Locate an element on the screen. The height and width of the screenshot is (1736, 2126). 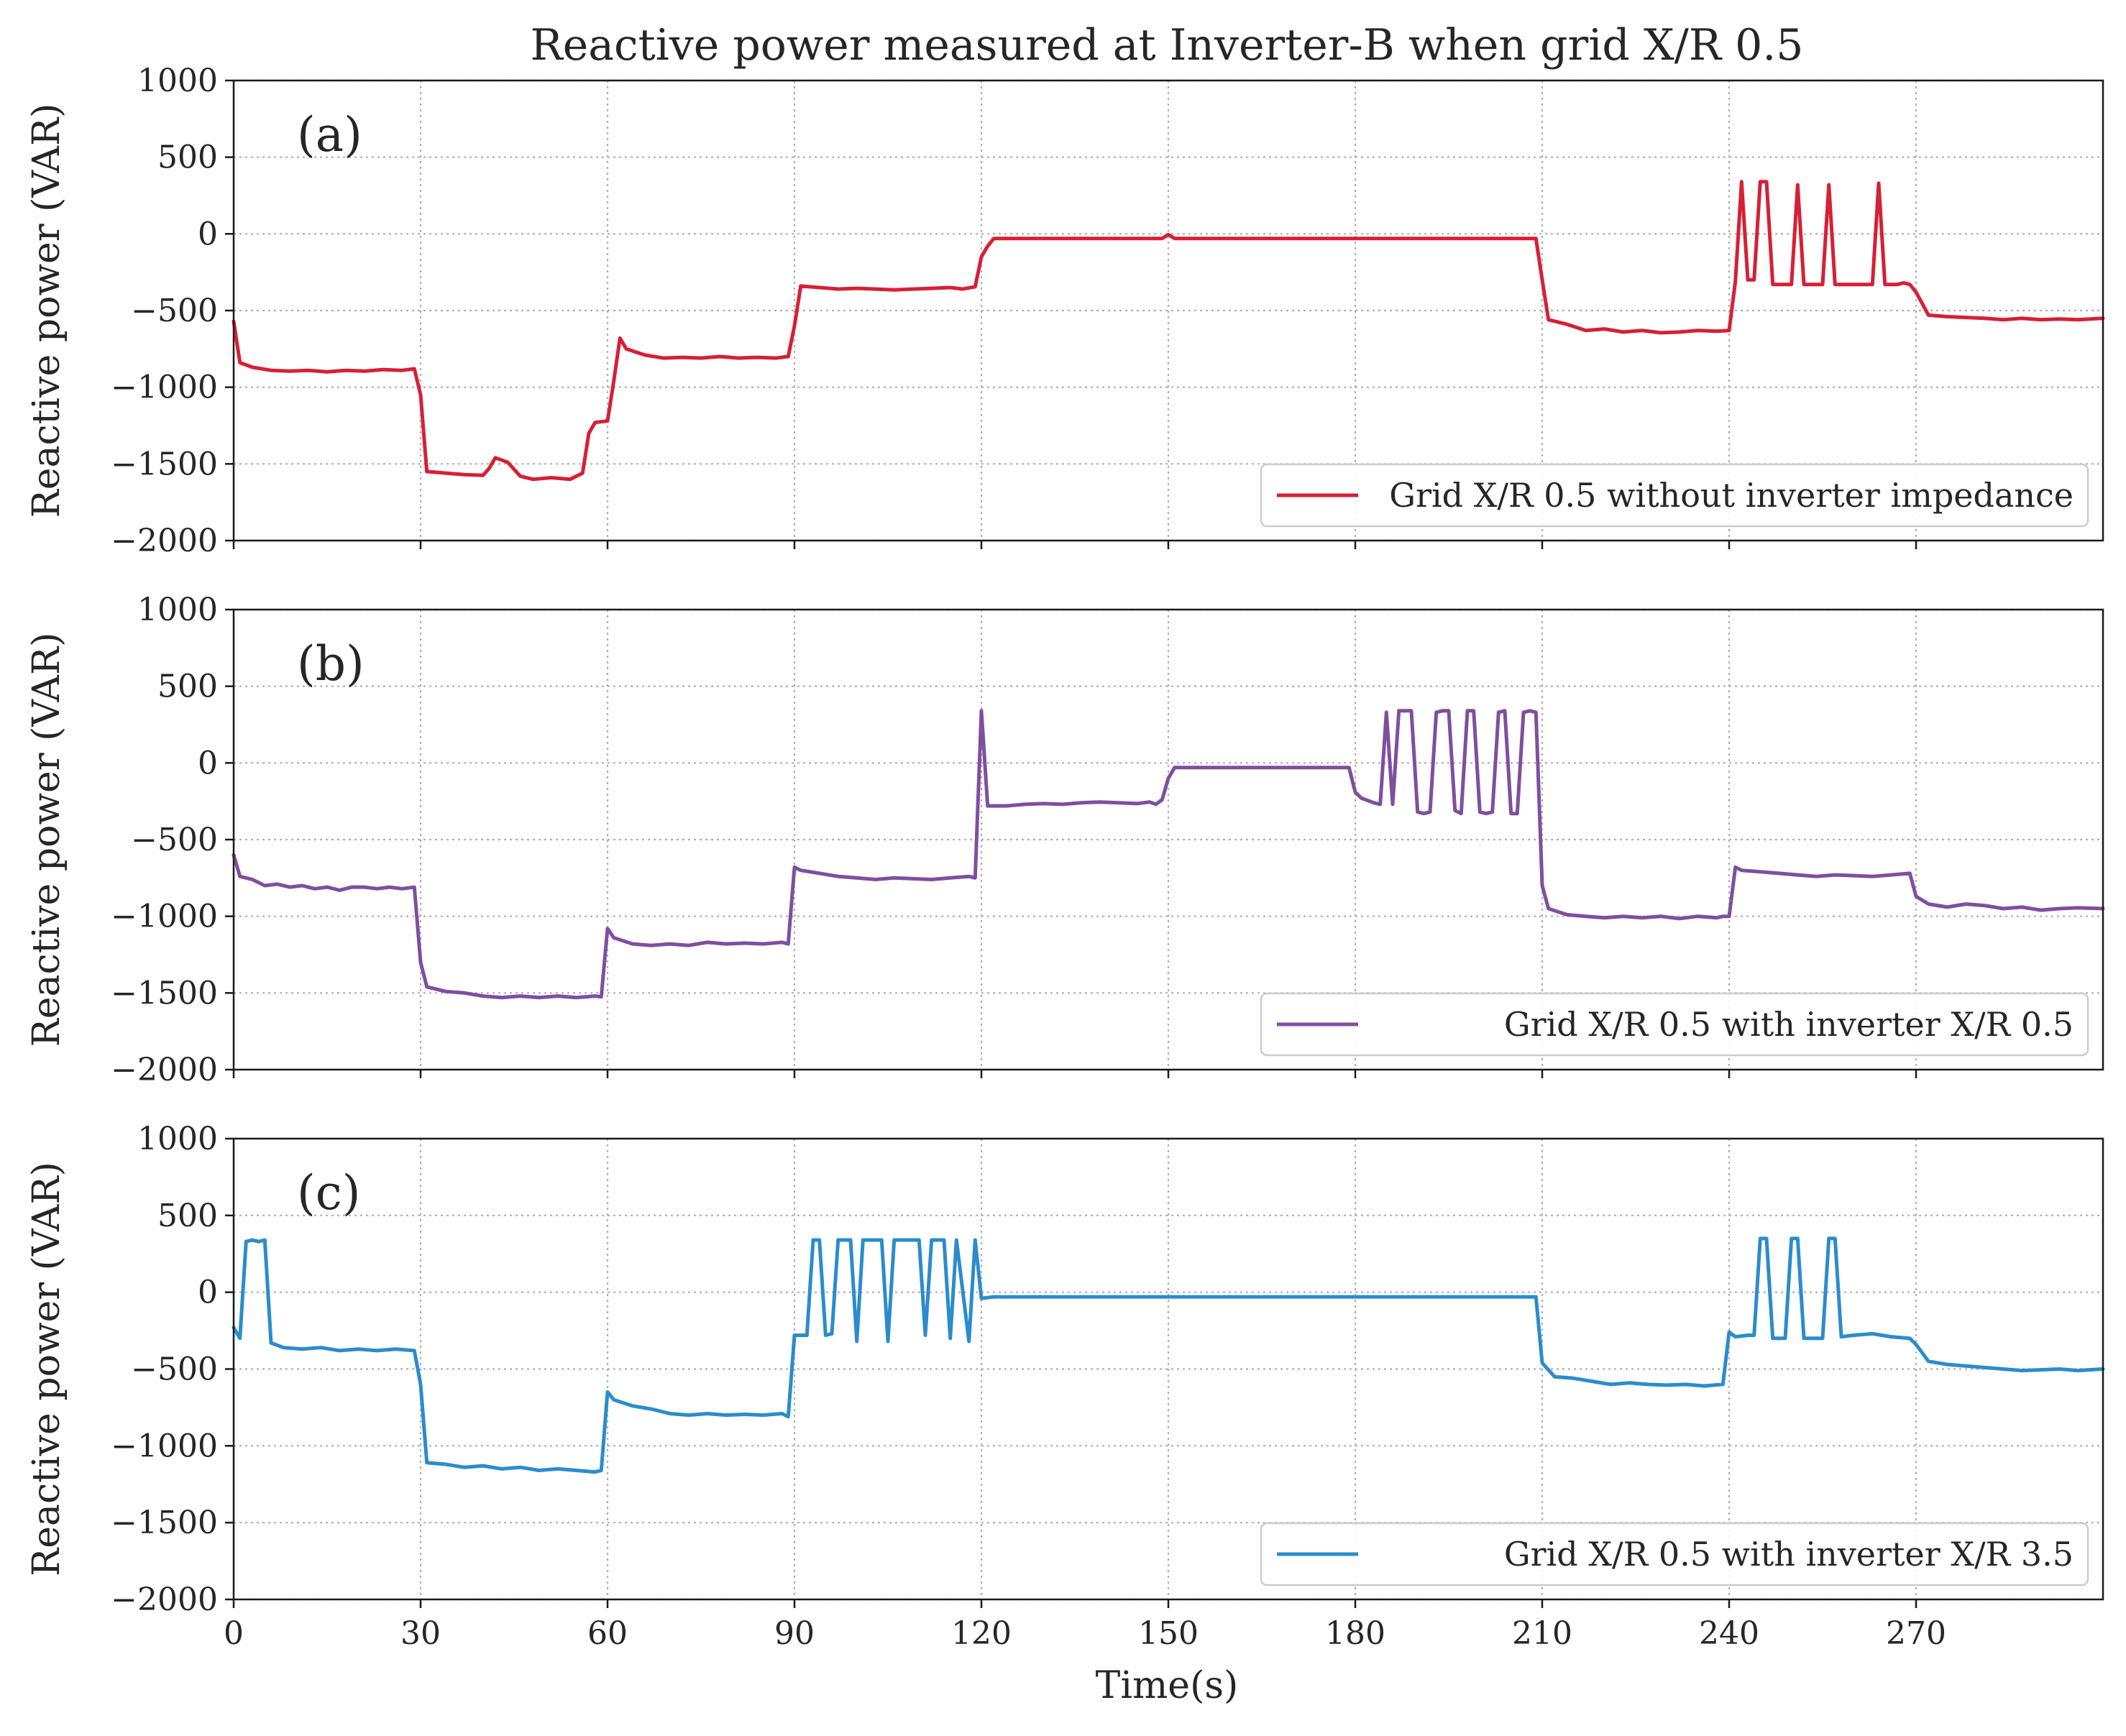
x-tick-label: 150 is located at coordinates (1168, 1633).